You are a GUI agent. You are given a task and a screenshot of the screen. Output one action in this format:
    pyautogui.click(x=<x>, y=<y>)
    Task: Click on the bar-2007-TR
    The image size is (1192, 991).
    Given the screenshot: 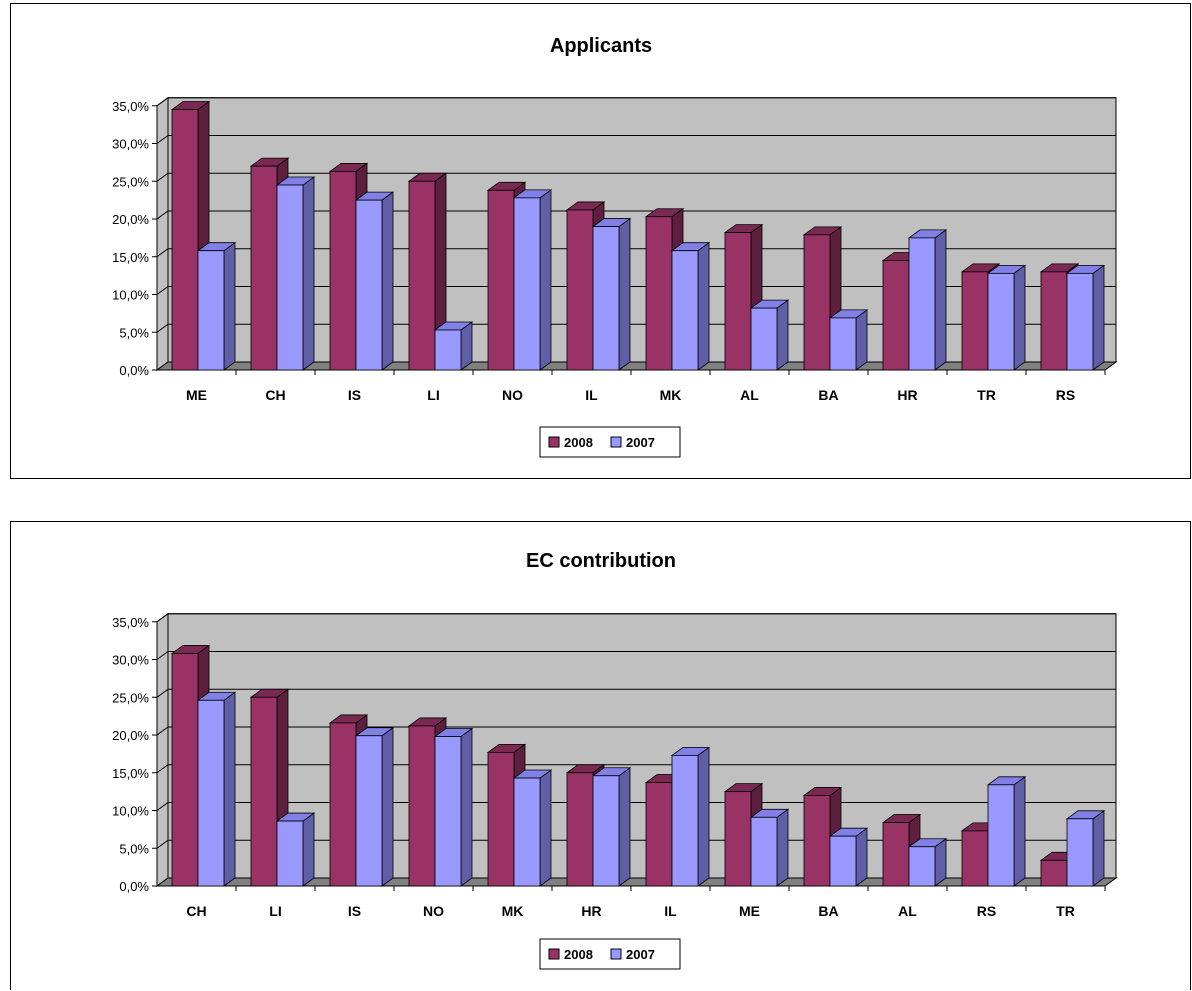 What is the action you would take?
    pyautogui.click(x=1006, y=317)
    